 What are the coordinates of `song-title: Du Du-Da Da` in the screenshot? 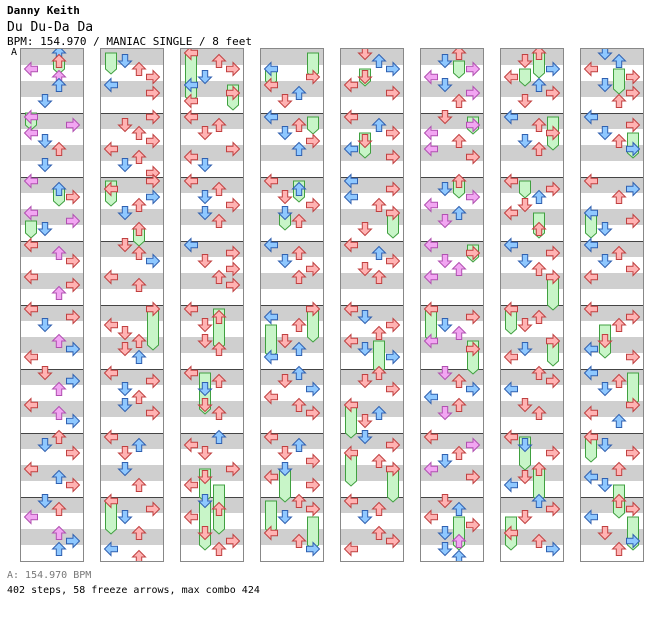 It's located at (50, 27).